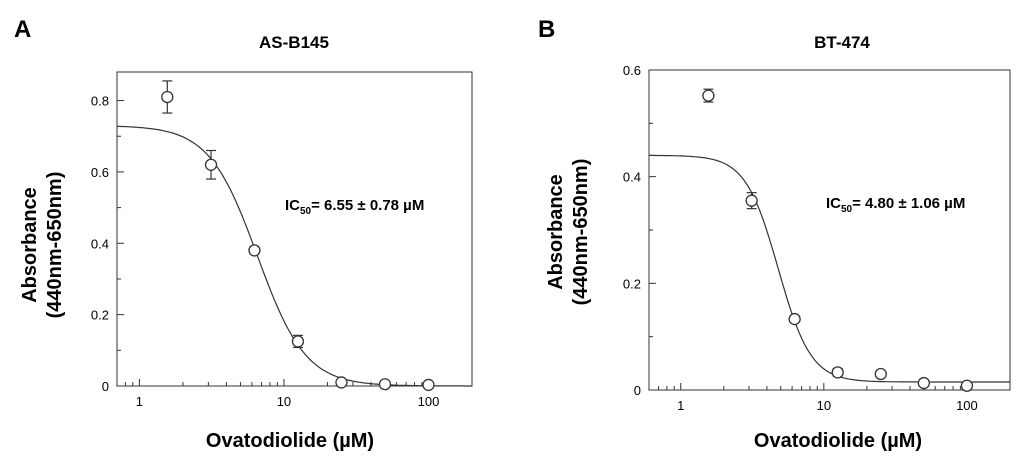 This screenshot has width=1024, height=458. I want to click on ic50-value: = 6.55 ± 0.78 µM, so click(367, 205).